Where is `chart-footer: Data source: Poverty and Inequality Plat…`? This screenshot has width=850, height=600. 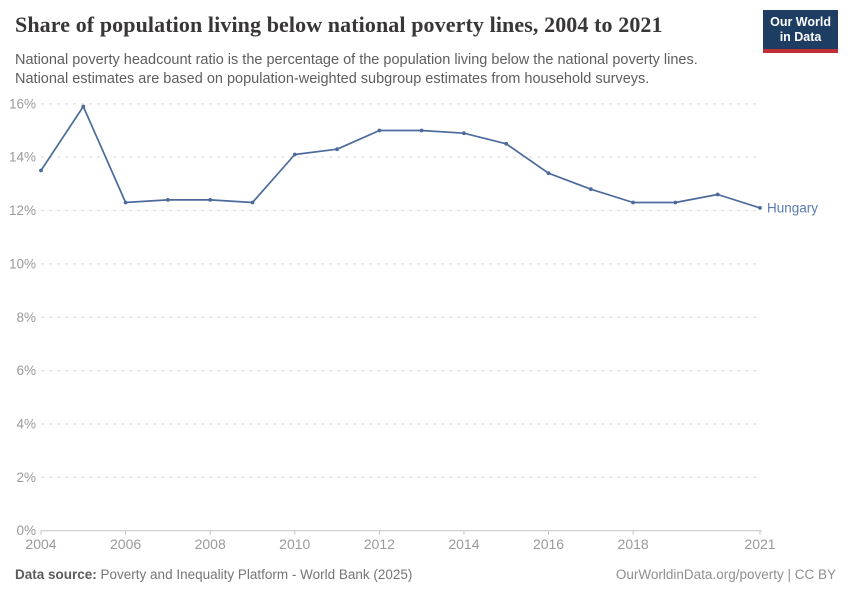 chart-footer: Data source: Poverty and Inequality Plat… is located at coordinates (425, 574).